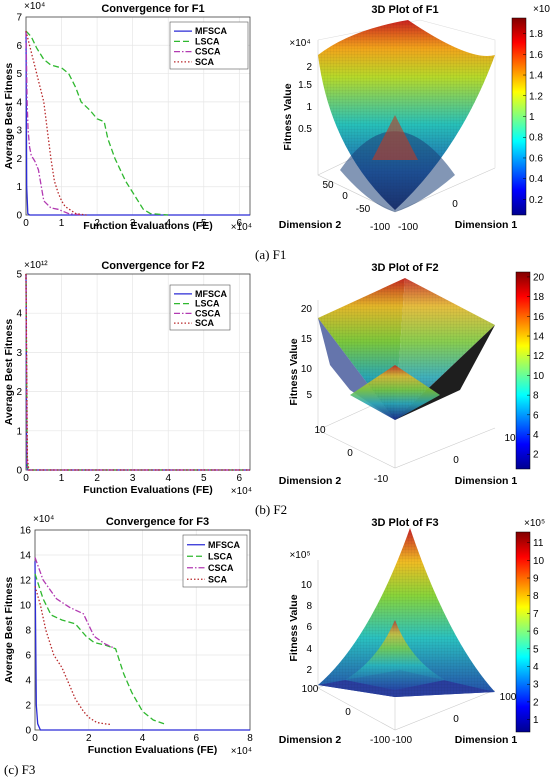  I want to click on z-tick: 1, so click(309, 107).